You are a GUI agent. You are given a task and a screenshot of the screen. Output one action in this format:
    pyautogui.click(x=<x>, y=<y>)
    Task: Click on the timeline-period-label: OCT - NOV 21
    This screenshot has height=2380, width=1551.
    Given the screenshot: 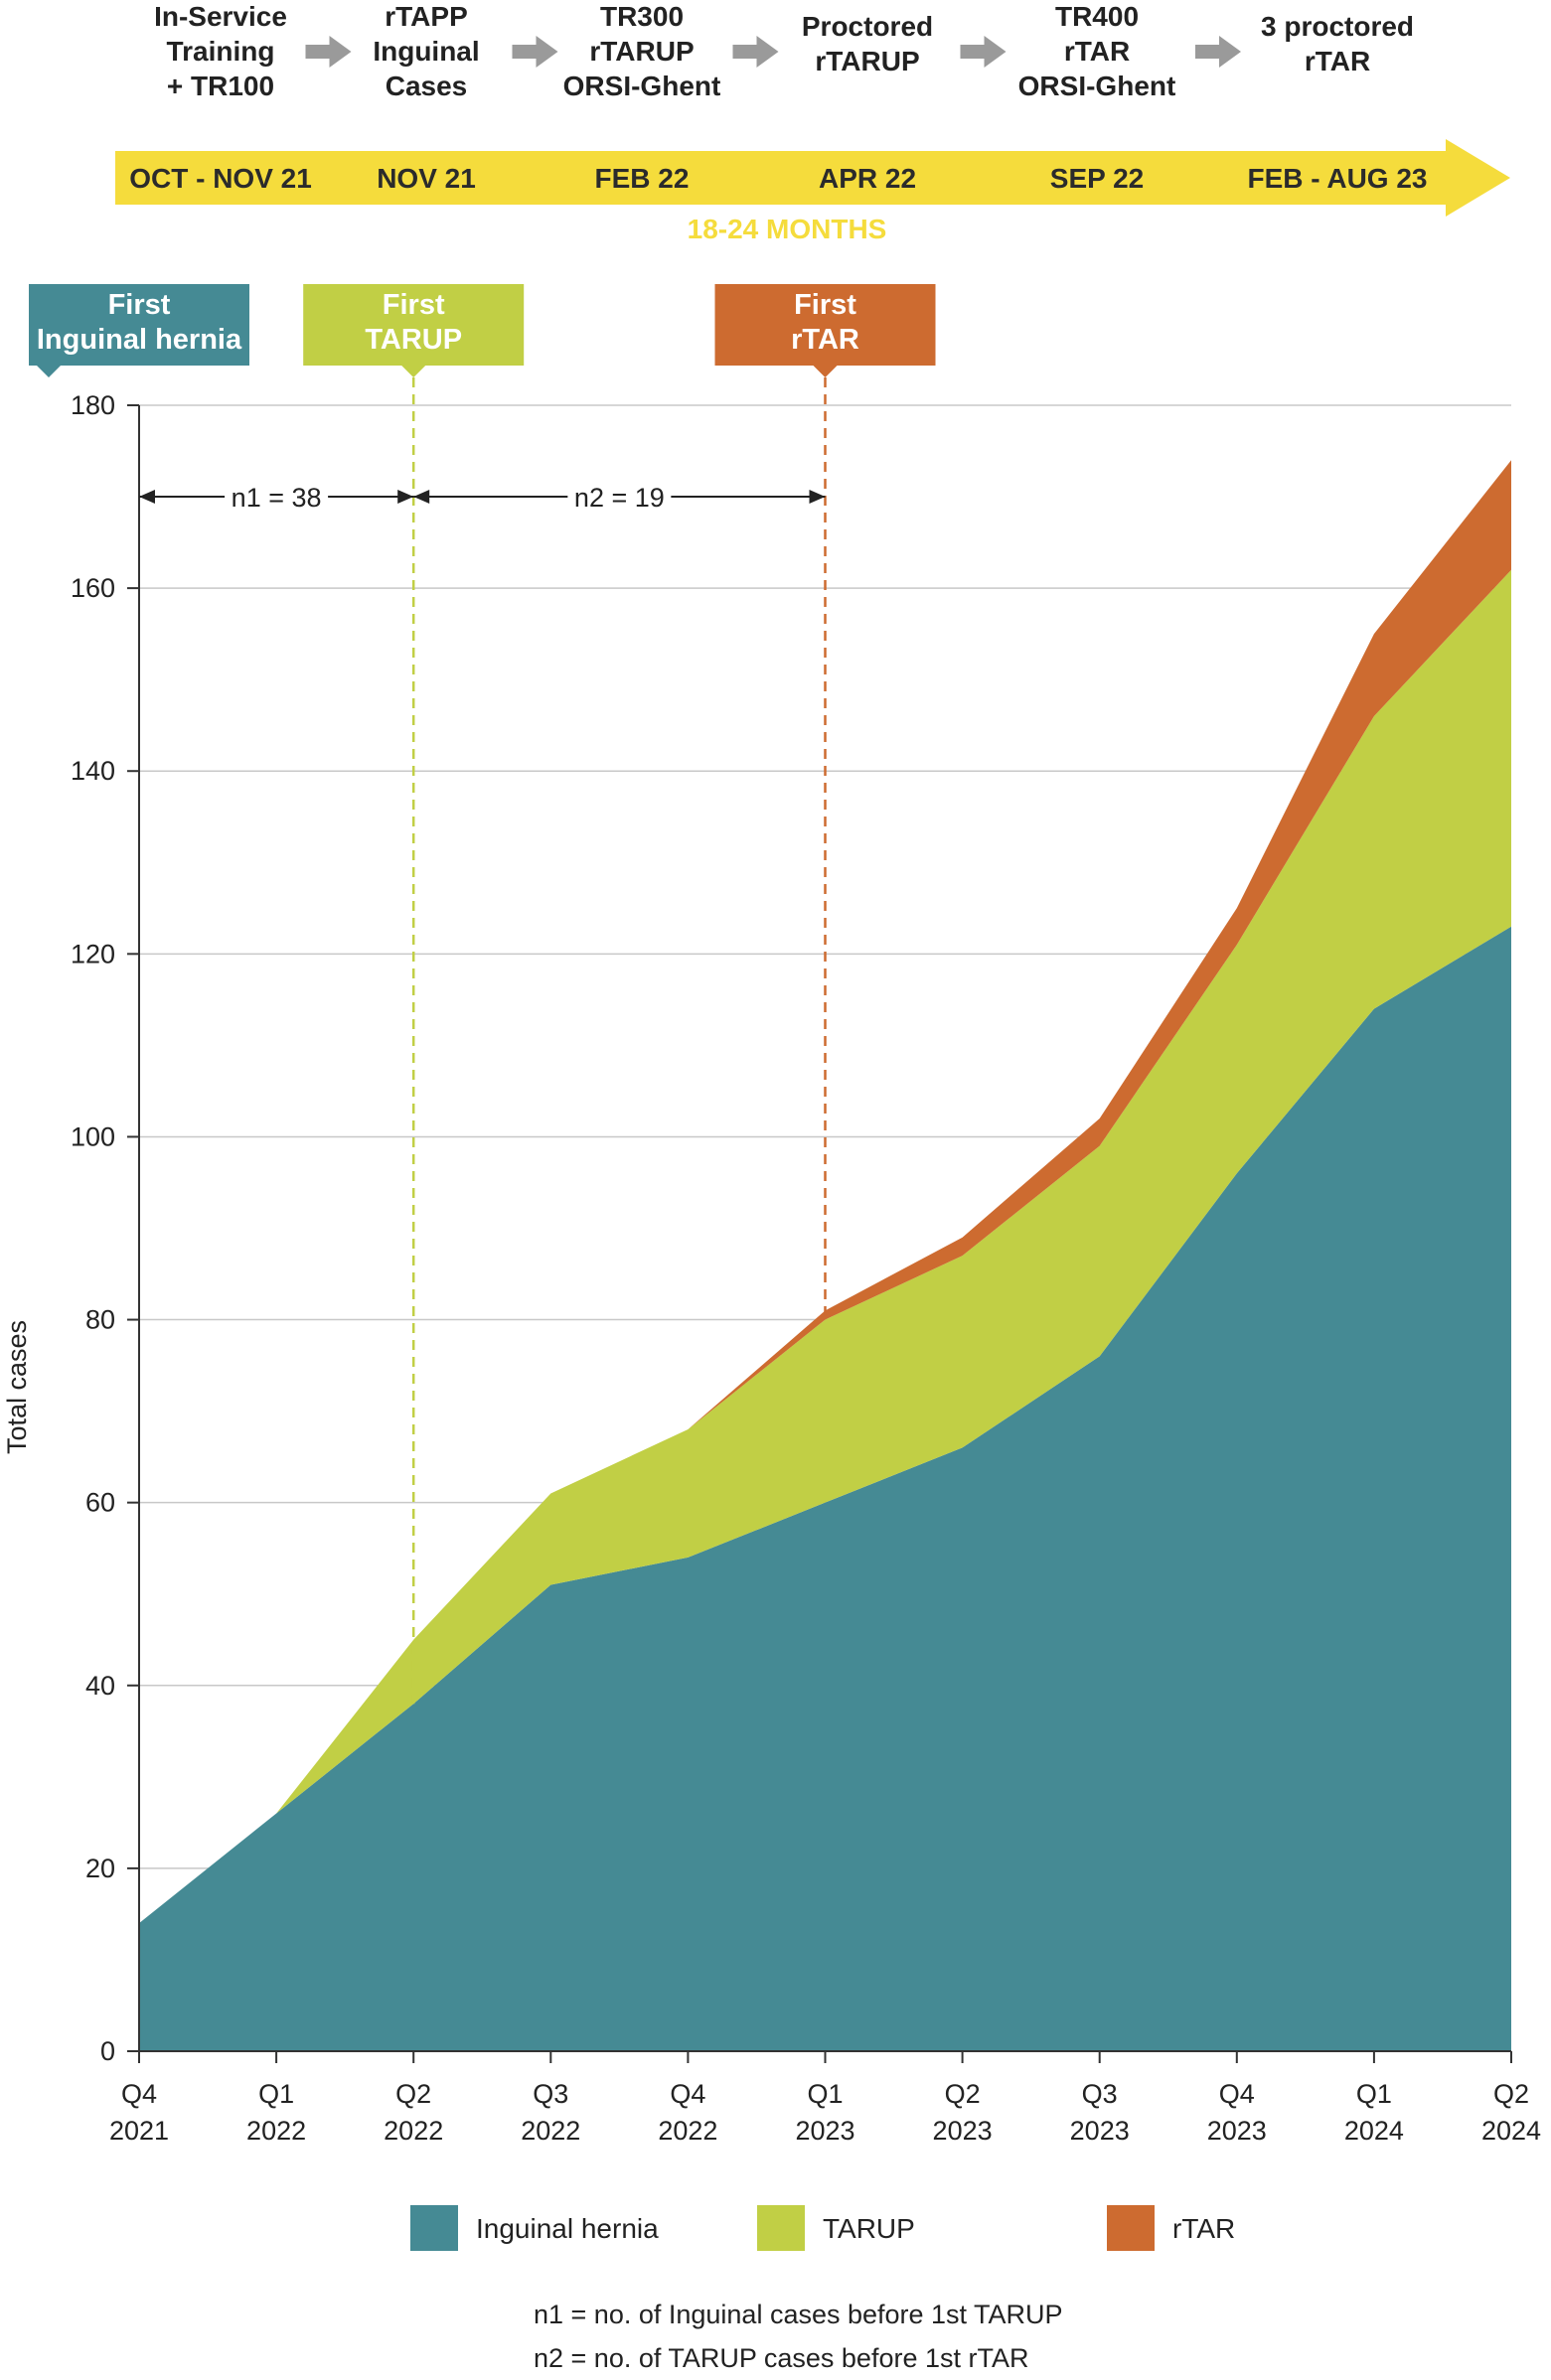 What is the action you would take?
    pyautogui.click(x=221, y=178)
    